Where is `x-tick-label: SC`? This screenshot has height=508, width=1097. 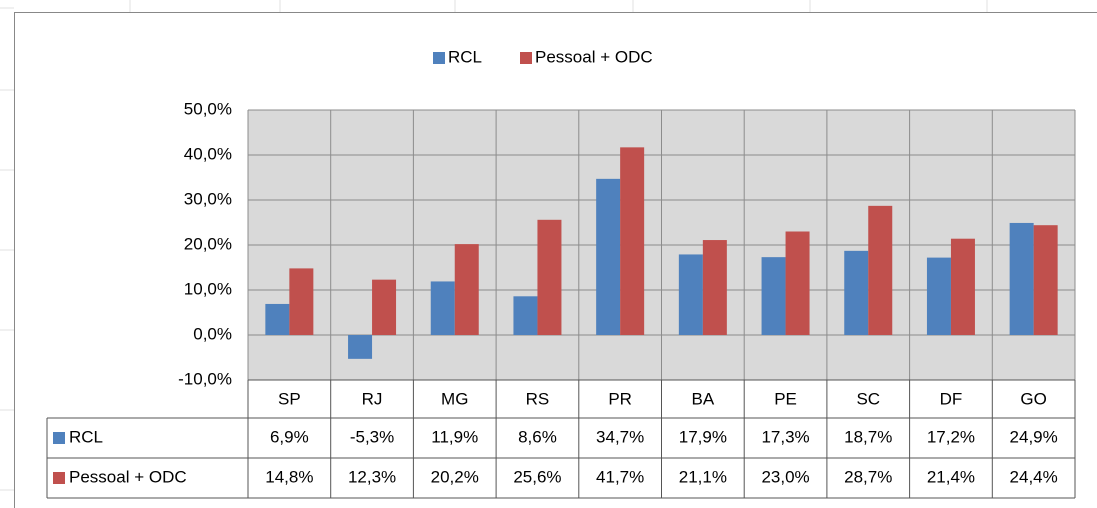 x-tick-label: SC is located at coordinates (868, 398).